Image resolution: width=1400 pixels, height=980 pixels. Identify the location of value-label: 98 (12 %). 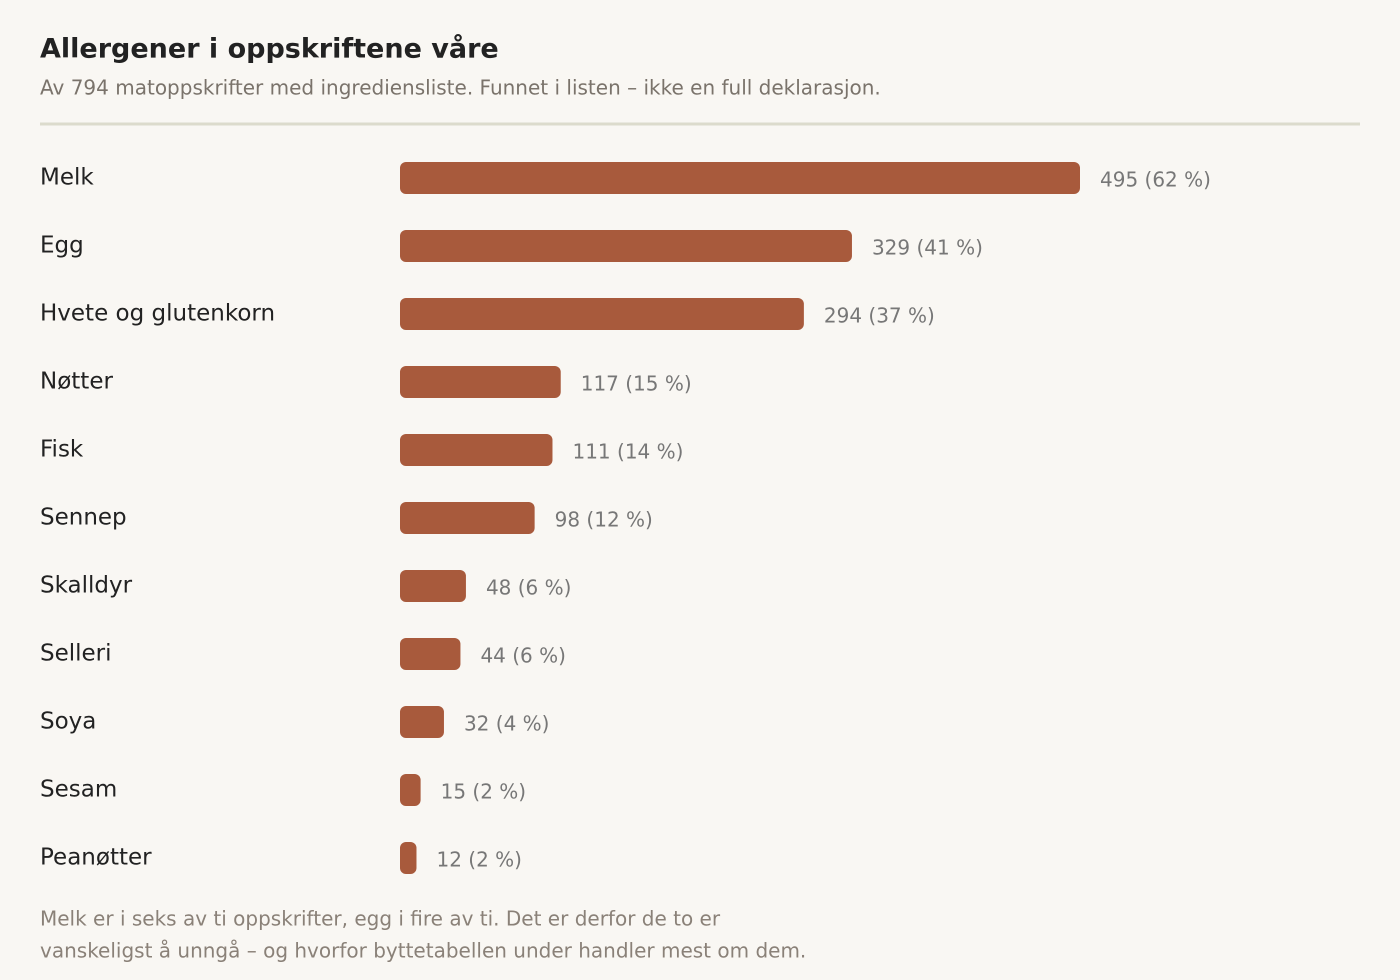
(604, 520).